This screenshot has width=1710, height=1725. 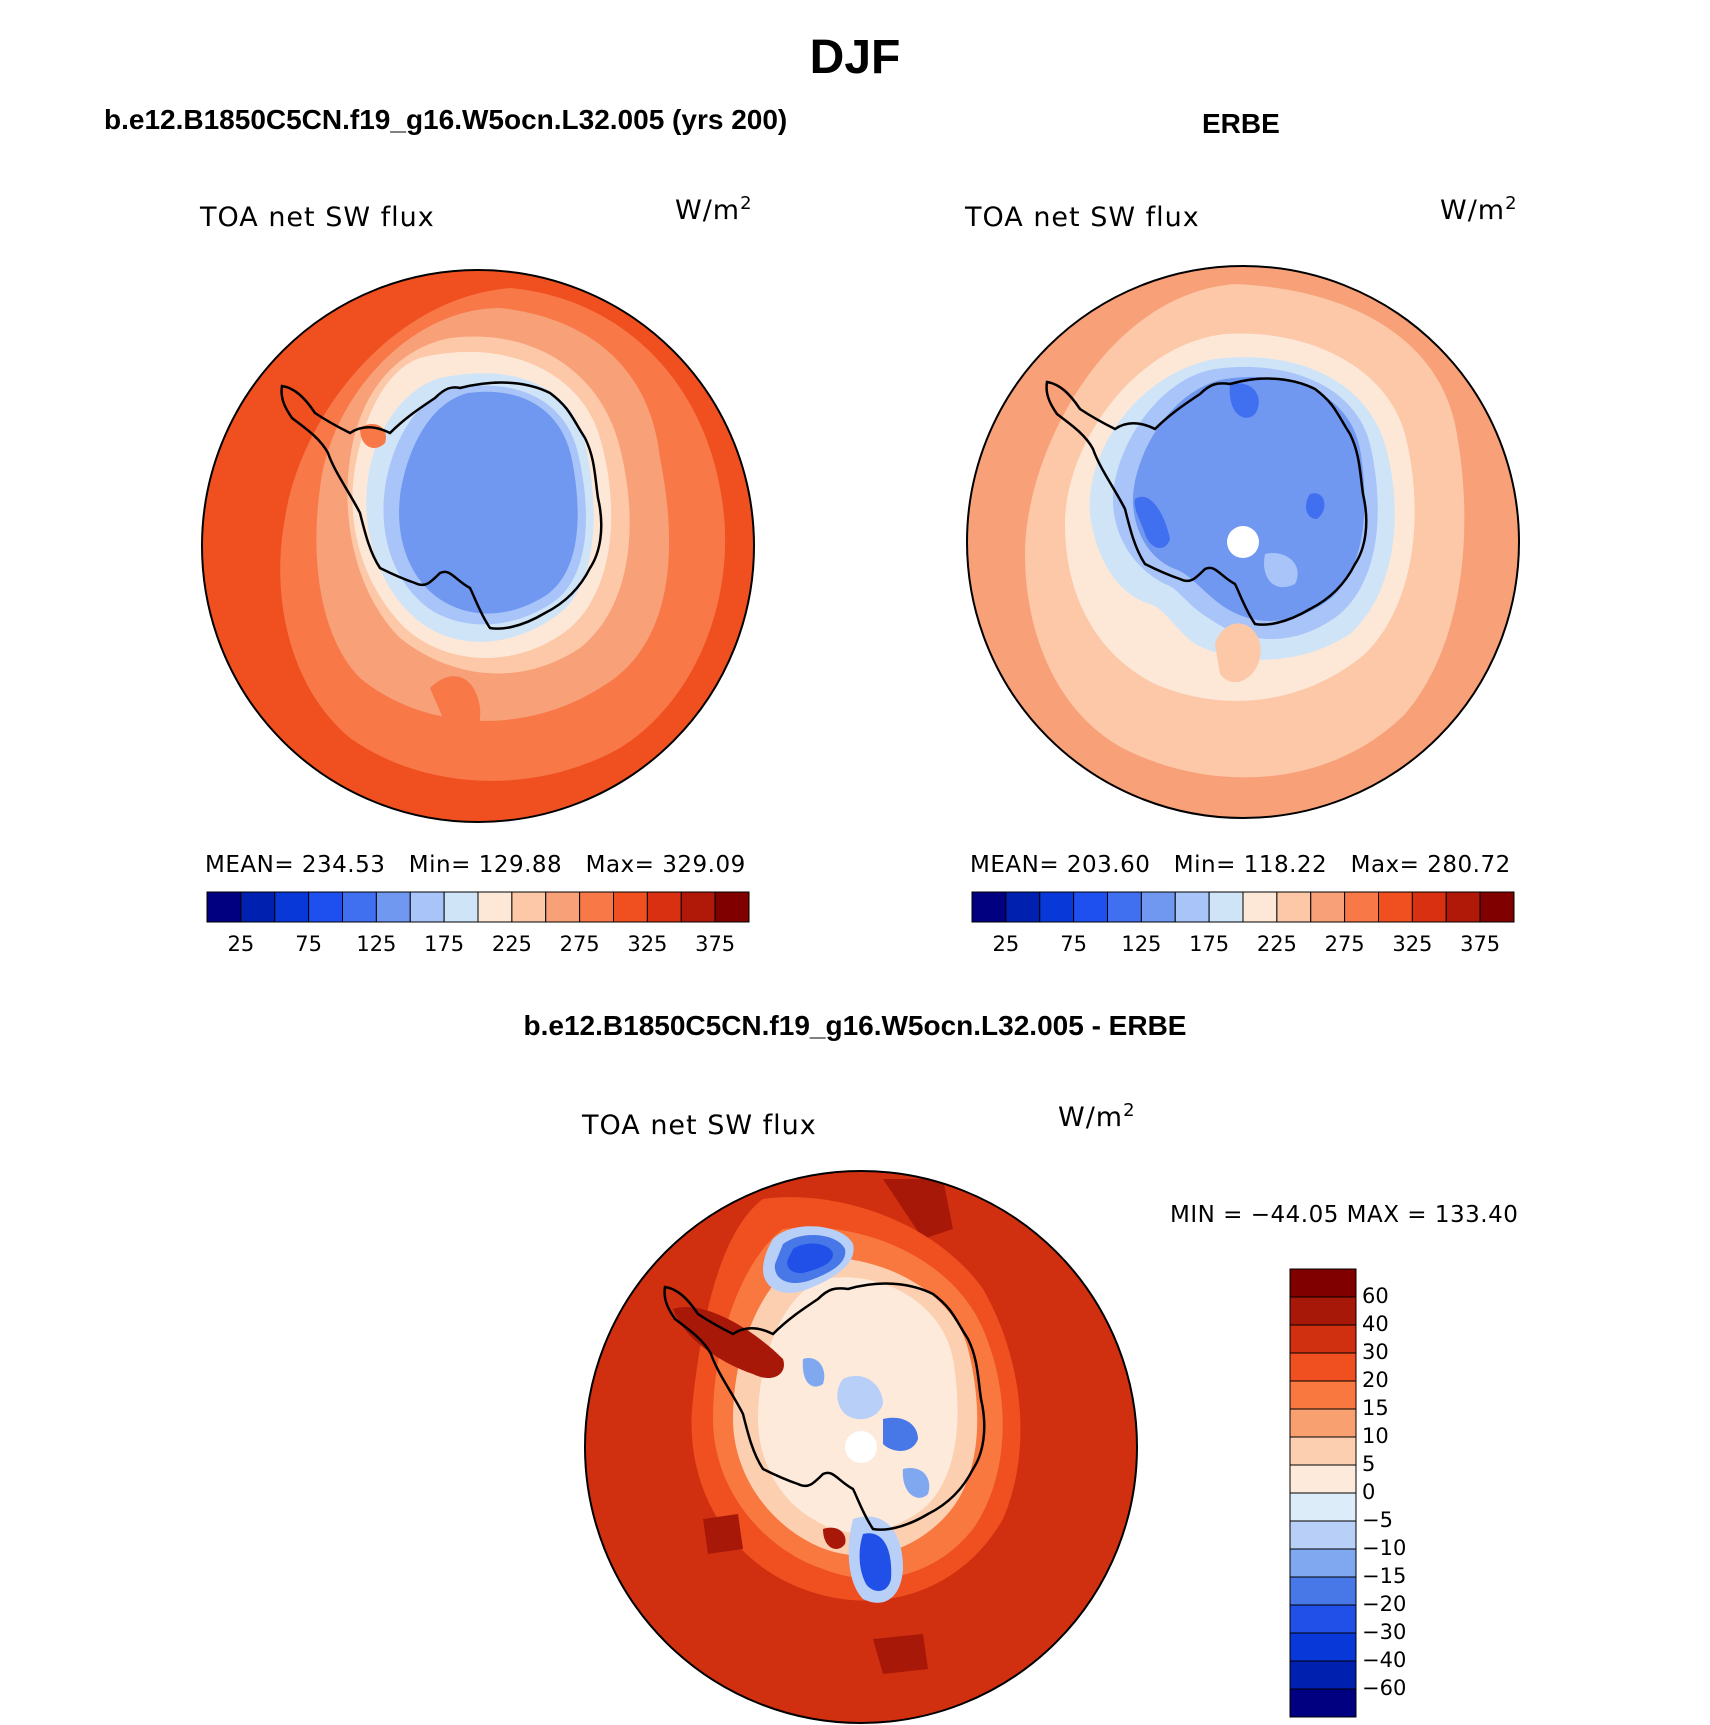 What do you see at coordinates (1384, 1576) in the screenshot?
I see `diff-colorbar-tick-label: −15` at bounding box center [1384, 1576].